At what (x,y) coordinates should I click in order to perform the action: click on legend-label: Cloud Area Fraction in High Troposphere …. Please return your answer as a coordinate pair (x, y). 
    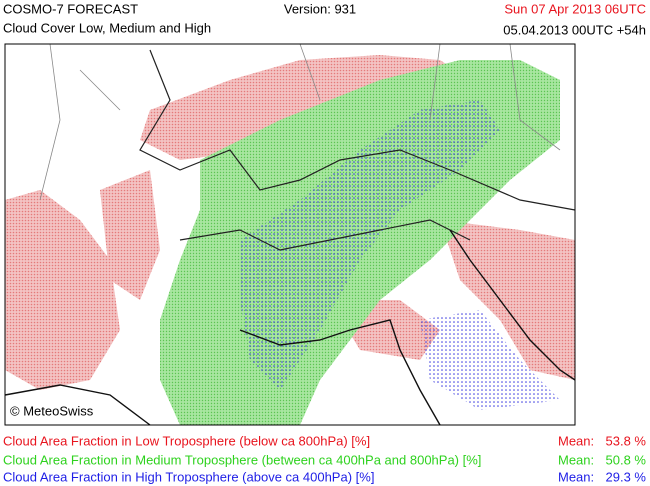
    Looking at the image, I should click on (188, 476).